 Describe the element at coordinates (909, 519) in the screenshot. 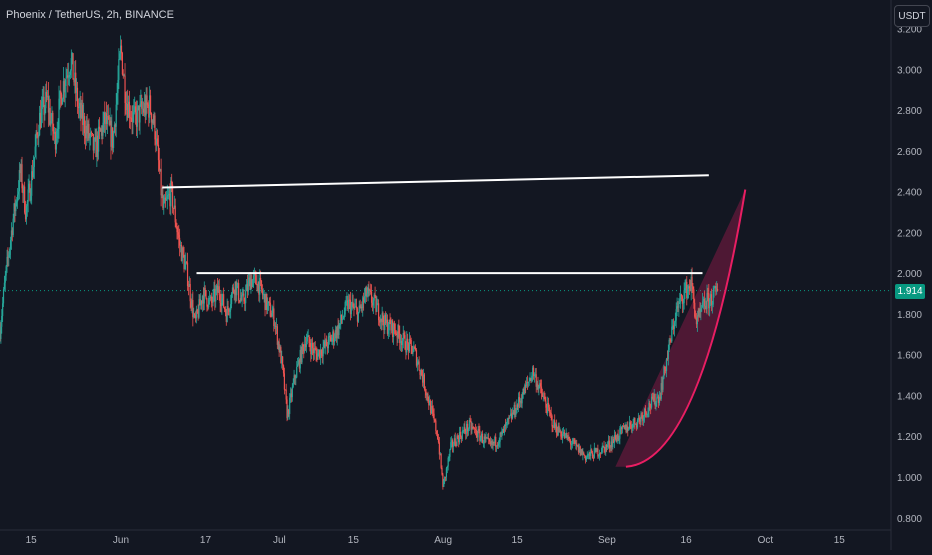

I see `y-tick-label: 0.800` at that location.